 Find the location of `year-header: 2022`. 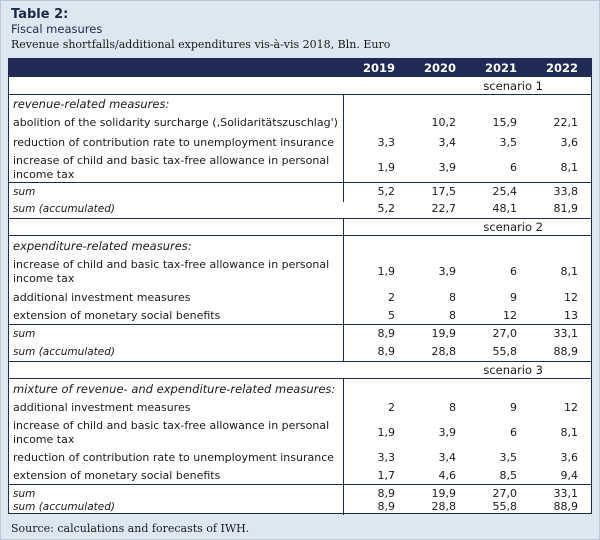

year-header: 2022 is located at coordinates (561, 68).